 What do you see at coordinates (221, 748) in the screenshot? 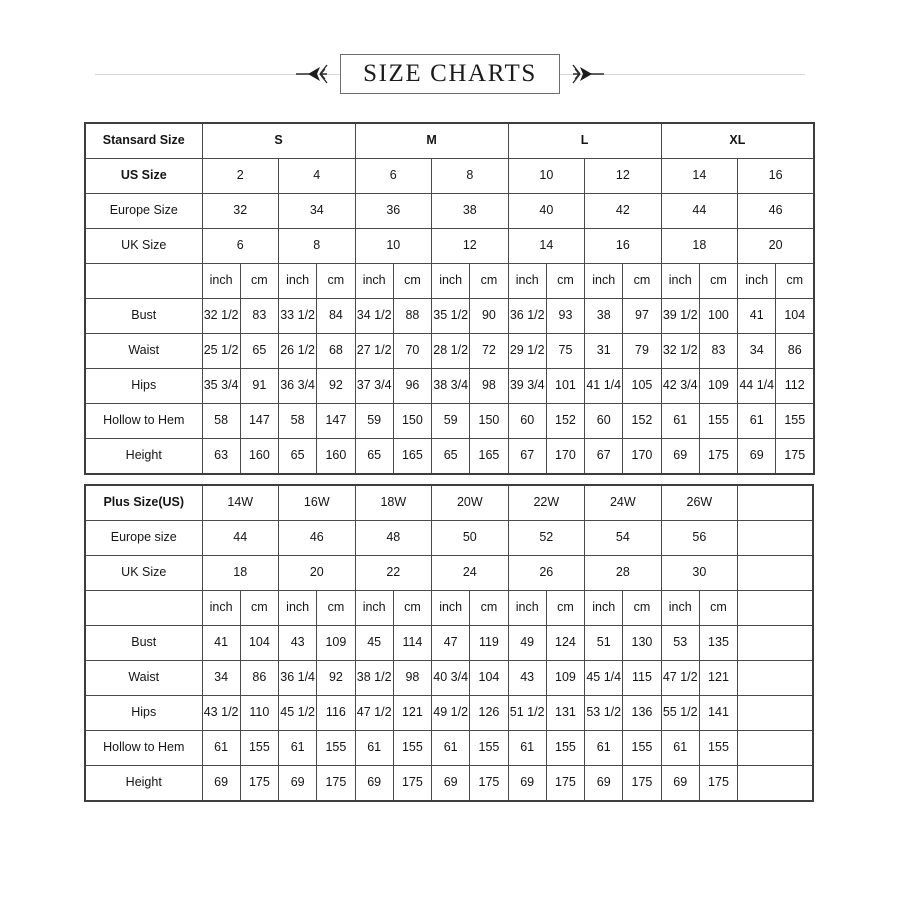
I see `plus-cell-hollow-inch-0: 61` at bounding box center [221, 748].